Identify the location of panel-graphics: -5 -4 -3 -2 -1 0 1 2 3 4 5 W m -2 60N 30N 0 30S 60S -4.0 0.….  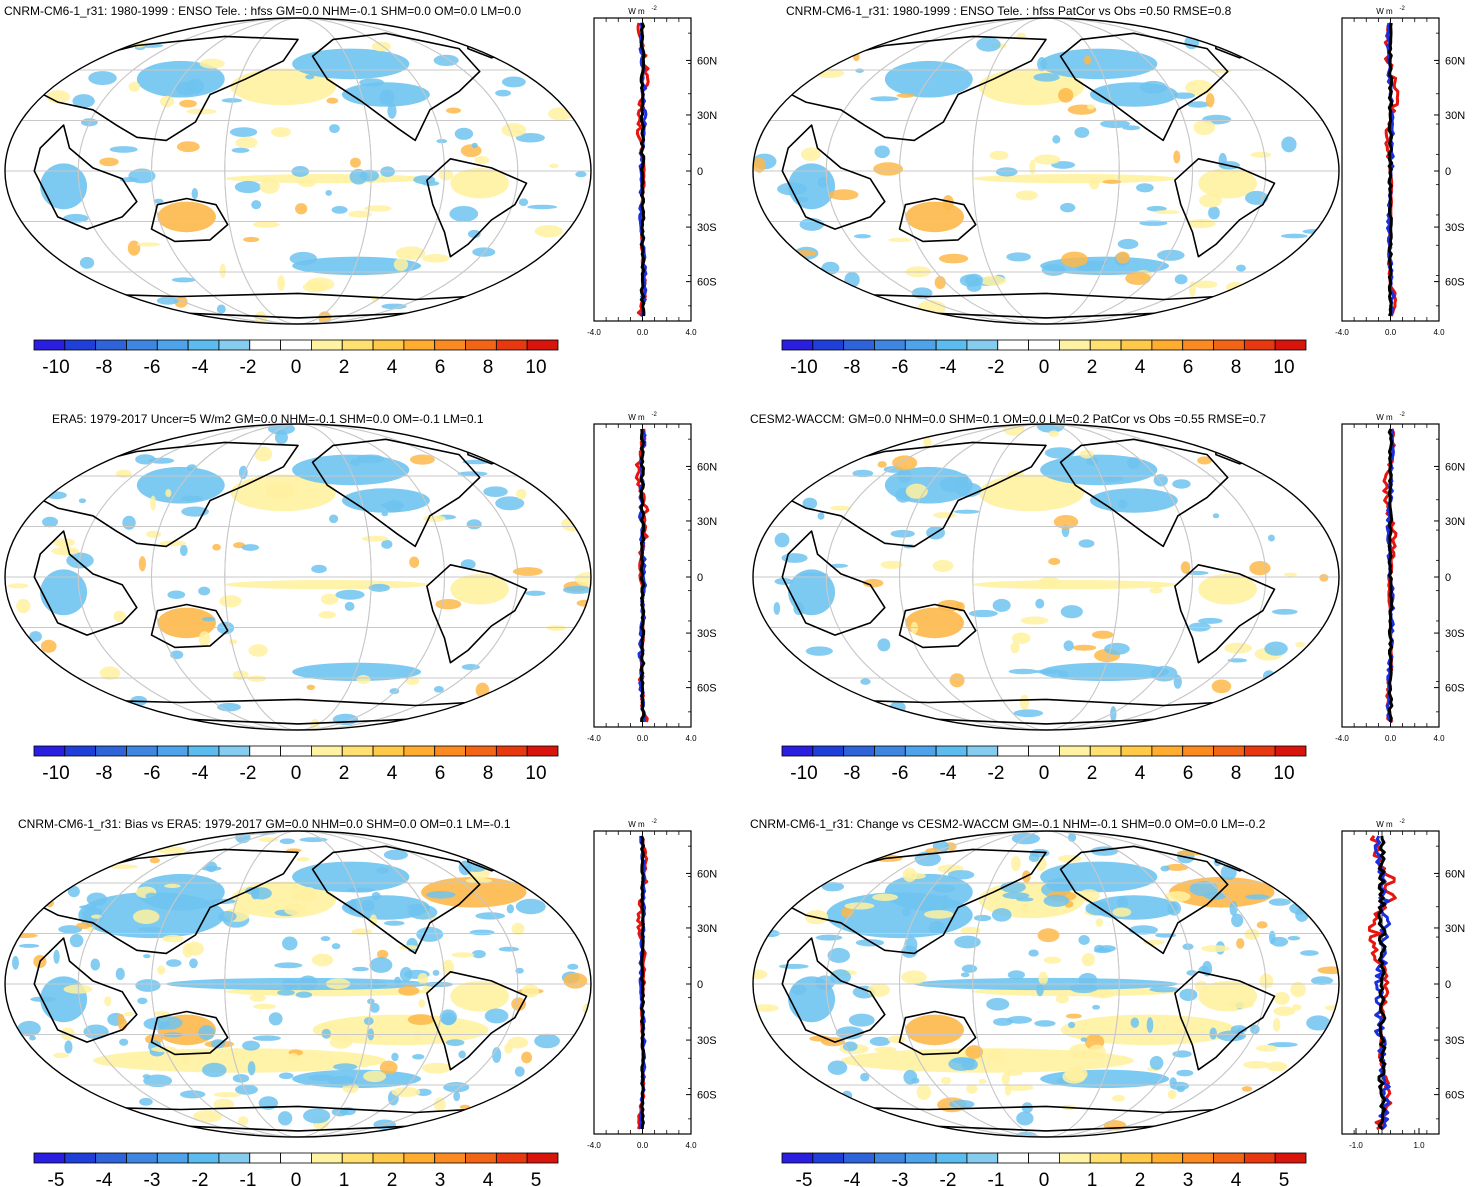
(360, 1003).